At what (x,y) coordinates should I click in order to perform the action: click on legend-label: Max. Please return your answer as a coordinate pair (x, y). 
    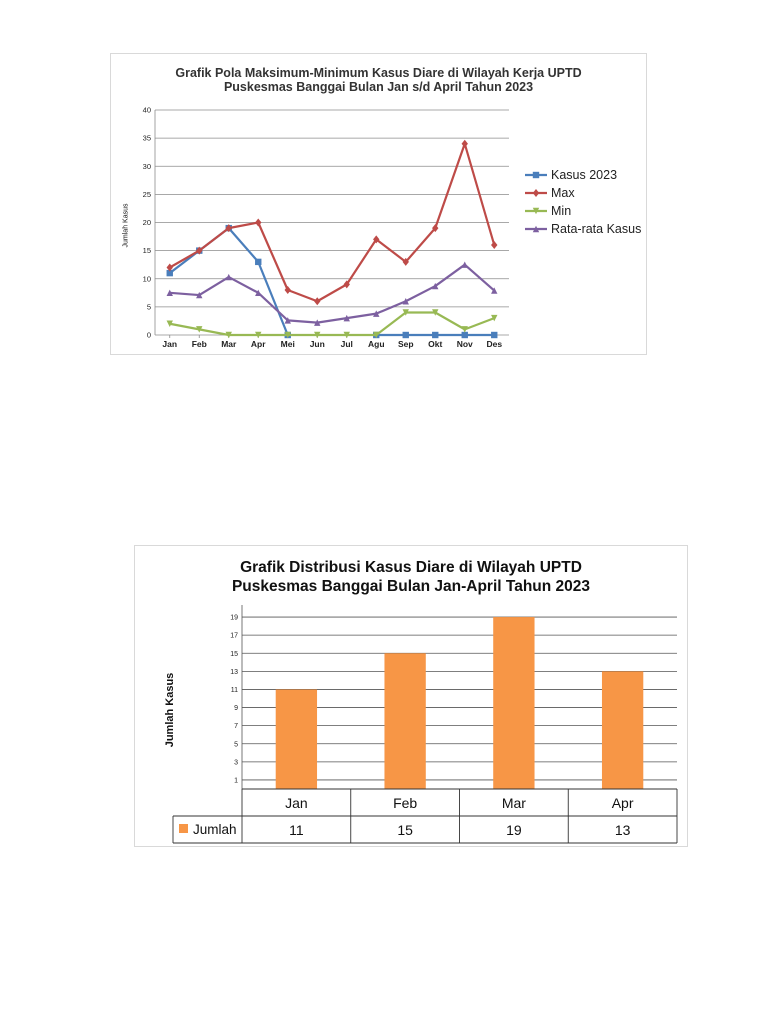
    Looking at the image, I should click on (563, 193).